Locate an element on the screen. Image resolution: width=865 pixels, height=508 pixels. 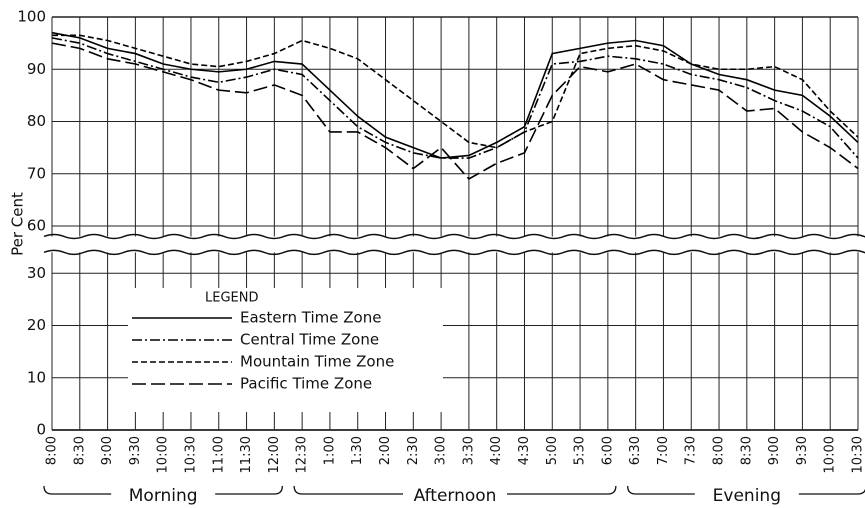
y-tick-label: 90 is located at coordinates (36, 69).